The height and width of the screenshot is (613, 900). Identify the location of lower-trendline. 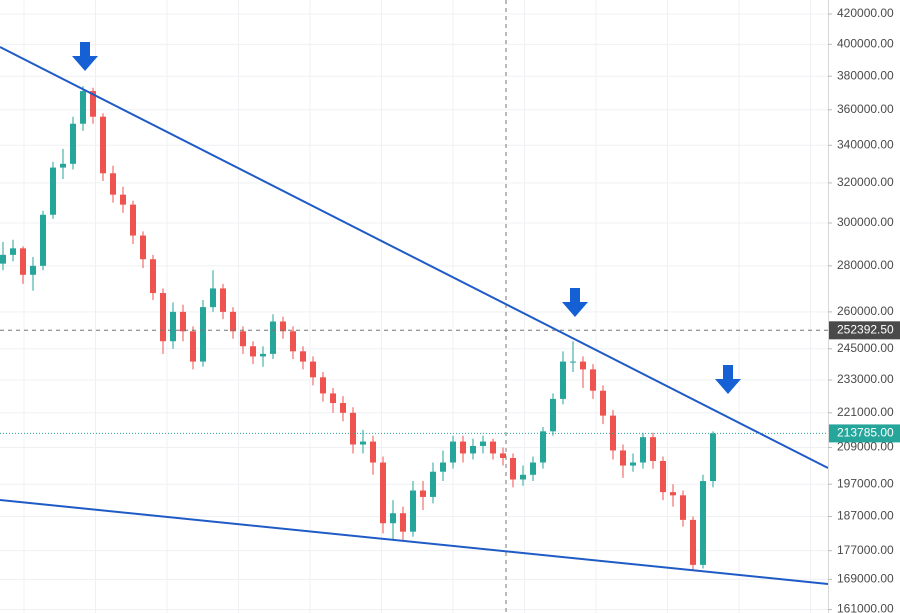
(414, 542).